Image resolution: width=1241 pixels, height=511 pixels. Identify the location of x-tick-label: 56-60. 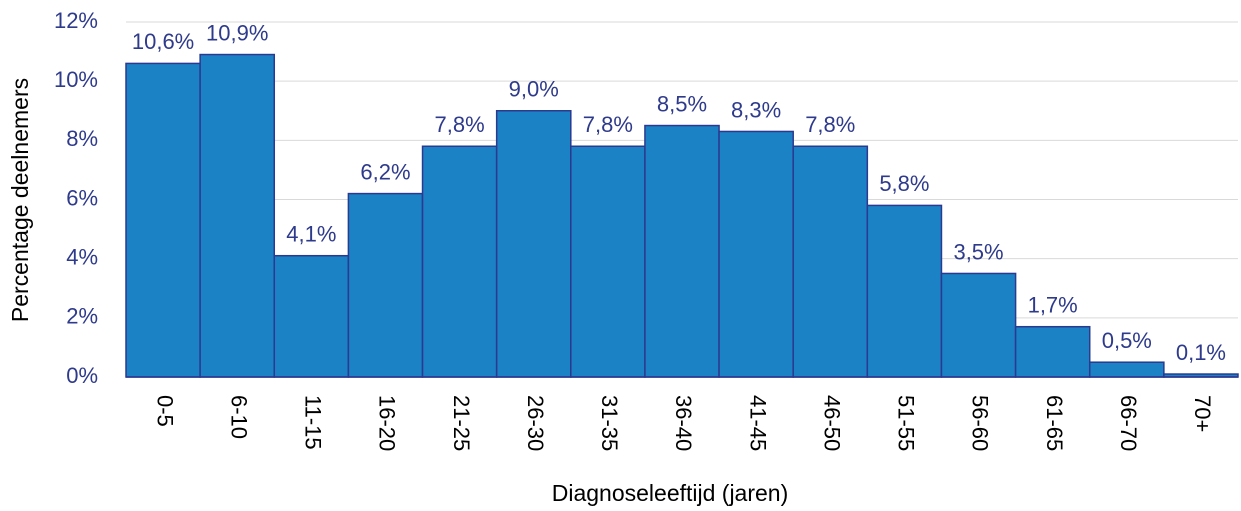
(980, 423).